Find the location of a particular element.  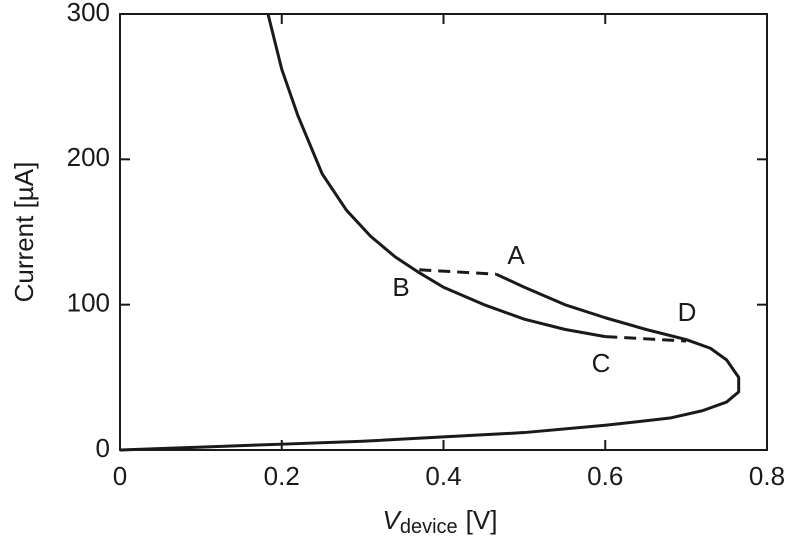

x-tick-label: 0.8 is located at coordinates (767, 476).